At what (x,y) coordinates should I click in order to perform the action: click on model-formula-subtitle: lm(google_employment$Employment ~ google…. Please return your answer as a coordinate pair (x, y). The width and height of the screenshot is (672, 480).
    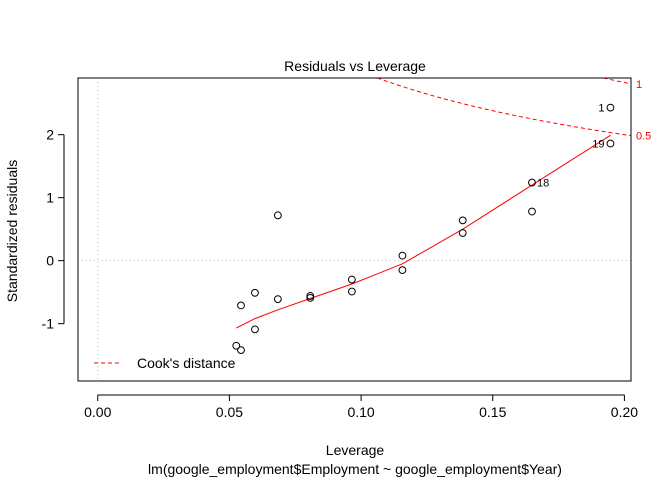
    Looking at the image, I should click on (355, 469).